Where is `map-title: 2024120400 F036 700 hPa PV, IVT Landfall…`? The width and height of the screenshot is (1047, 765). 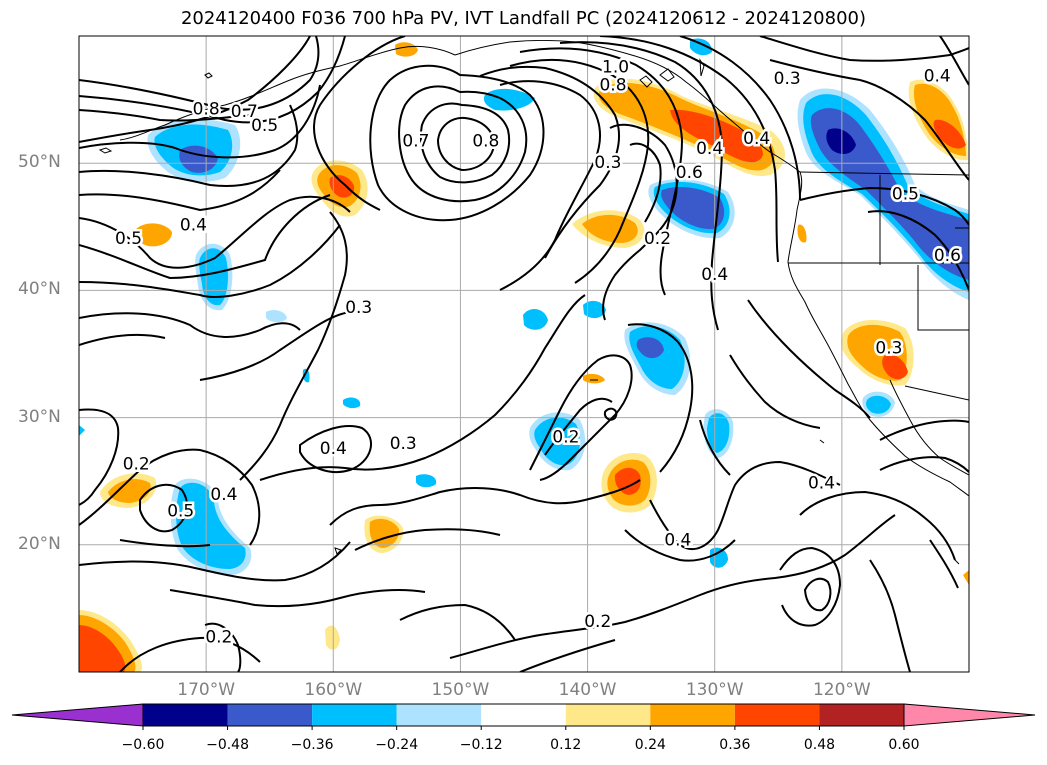
map-title: 2024120400 F036 700 hPa PV, IVT Landfall… is located at coordinates (523, 18).